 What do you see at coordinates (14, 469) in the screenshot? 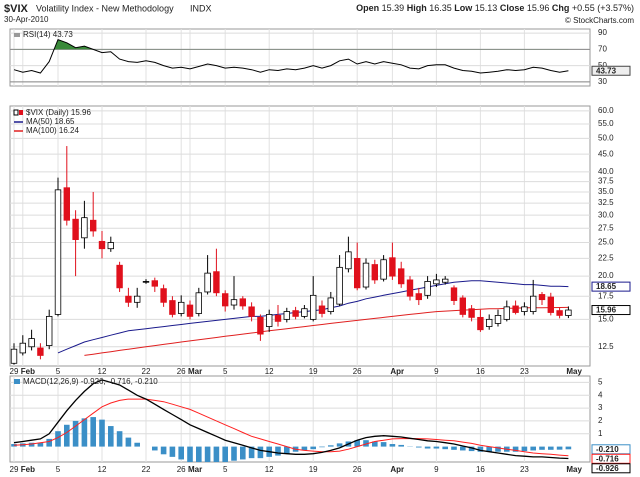
I see `x-tick-label: 29` at bounding box center [14, 469].